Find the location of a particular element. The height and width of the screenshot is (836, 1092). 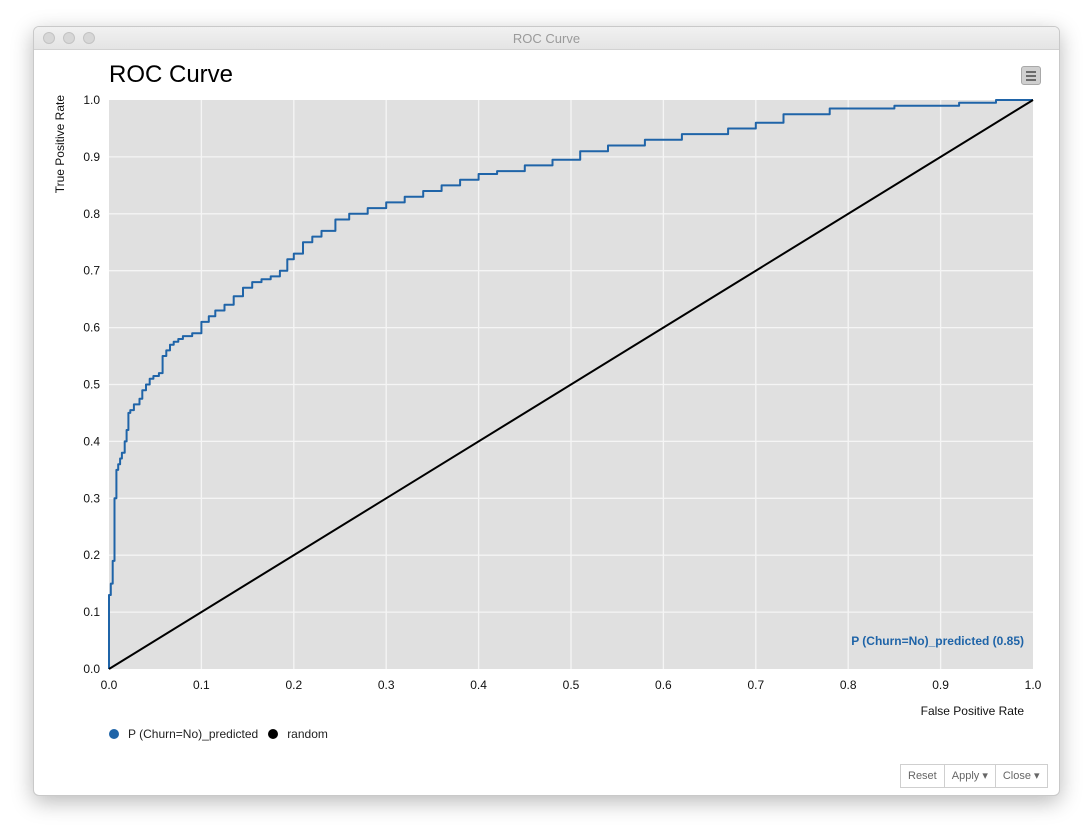

x-tick-label: 0.9 is located at coordinates (940, 685).